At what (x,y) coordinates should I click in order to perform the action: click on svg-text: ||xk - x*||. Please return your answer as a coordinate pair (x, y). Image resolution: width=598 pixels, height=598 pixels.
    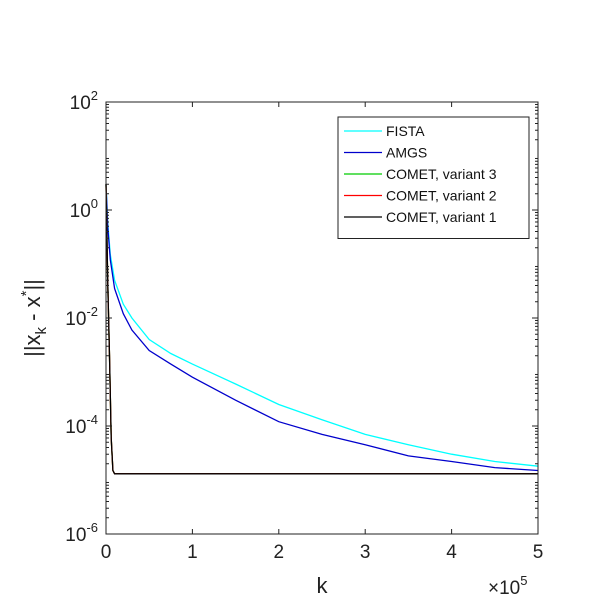
    Looking at the image, I should click on (34, 318).